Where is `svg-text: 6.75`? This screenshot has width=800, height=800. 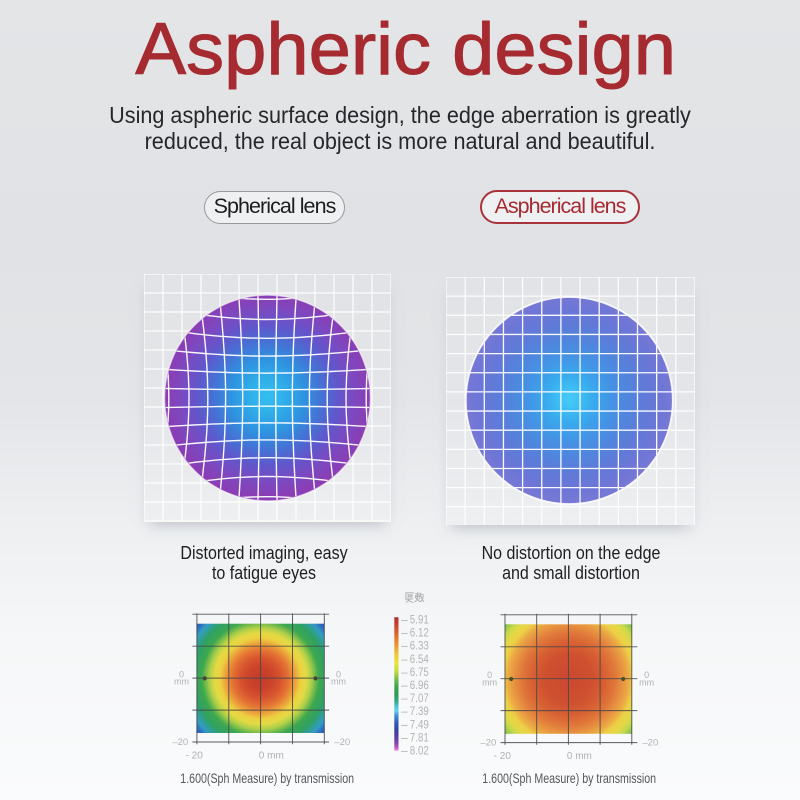 svg-text: 6.75 is located at coordinates (419, 672).